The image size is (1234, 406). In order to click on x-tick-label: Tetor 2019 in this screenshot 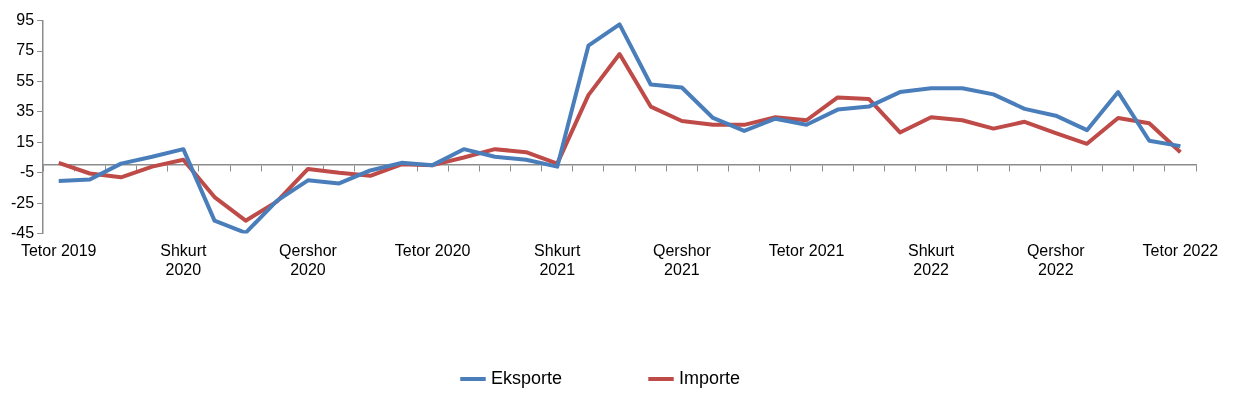, I will do `click(58, 250)`.